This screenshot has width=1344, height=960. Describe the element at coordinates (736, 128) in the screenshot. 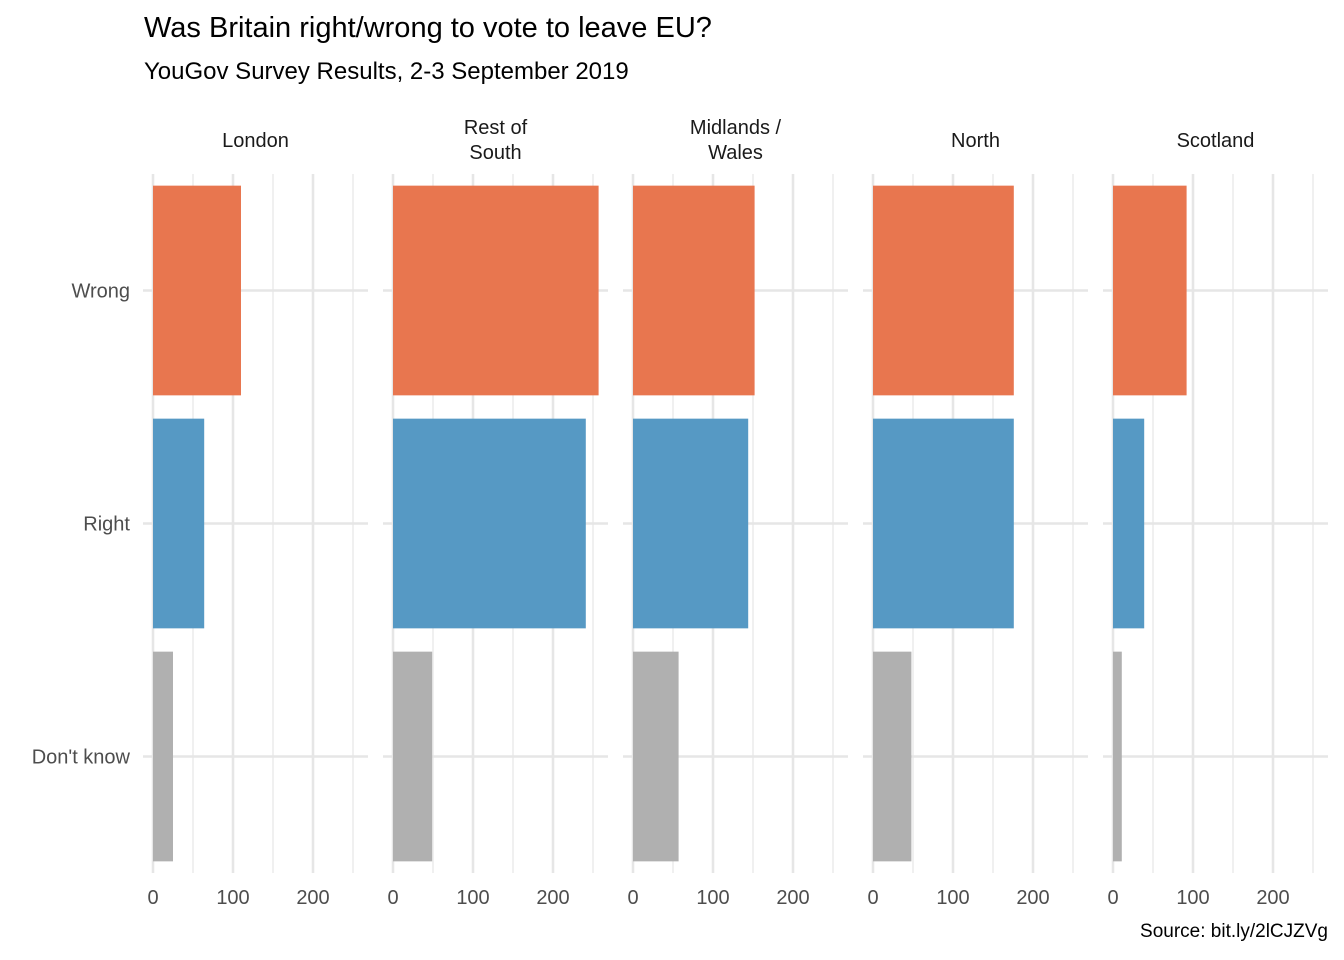

I see `facet-strip-label: Midlands /` at that location.